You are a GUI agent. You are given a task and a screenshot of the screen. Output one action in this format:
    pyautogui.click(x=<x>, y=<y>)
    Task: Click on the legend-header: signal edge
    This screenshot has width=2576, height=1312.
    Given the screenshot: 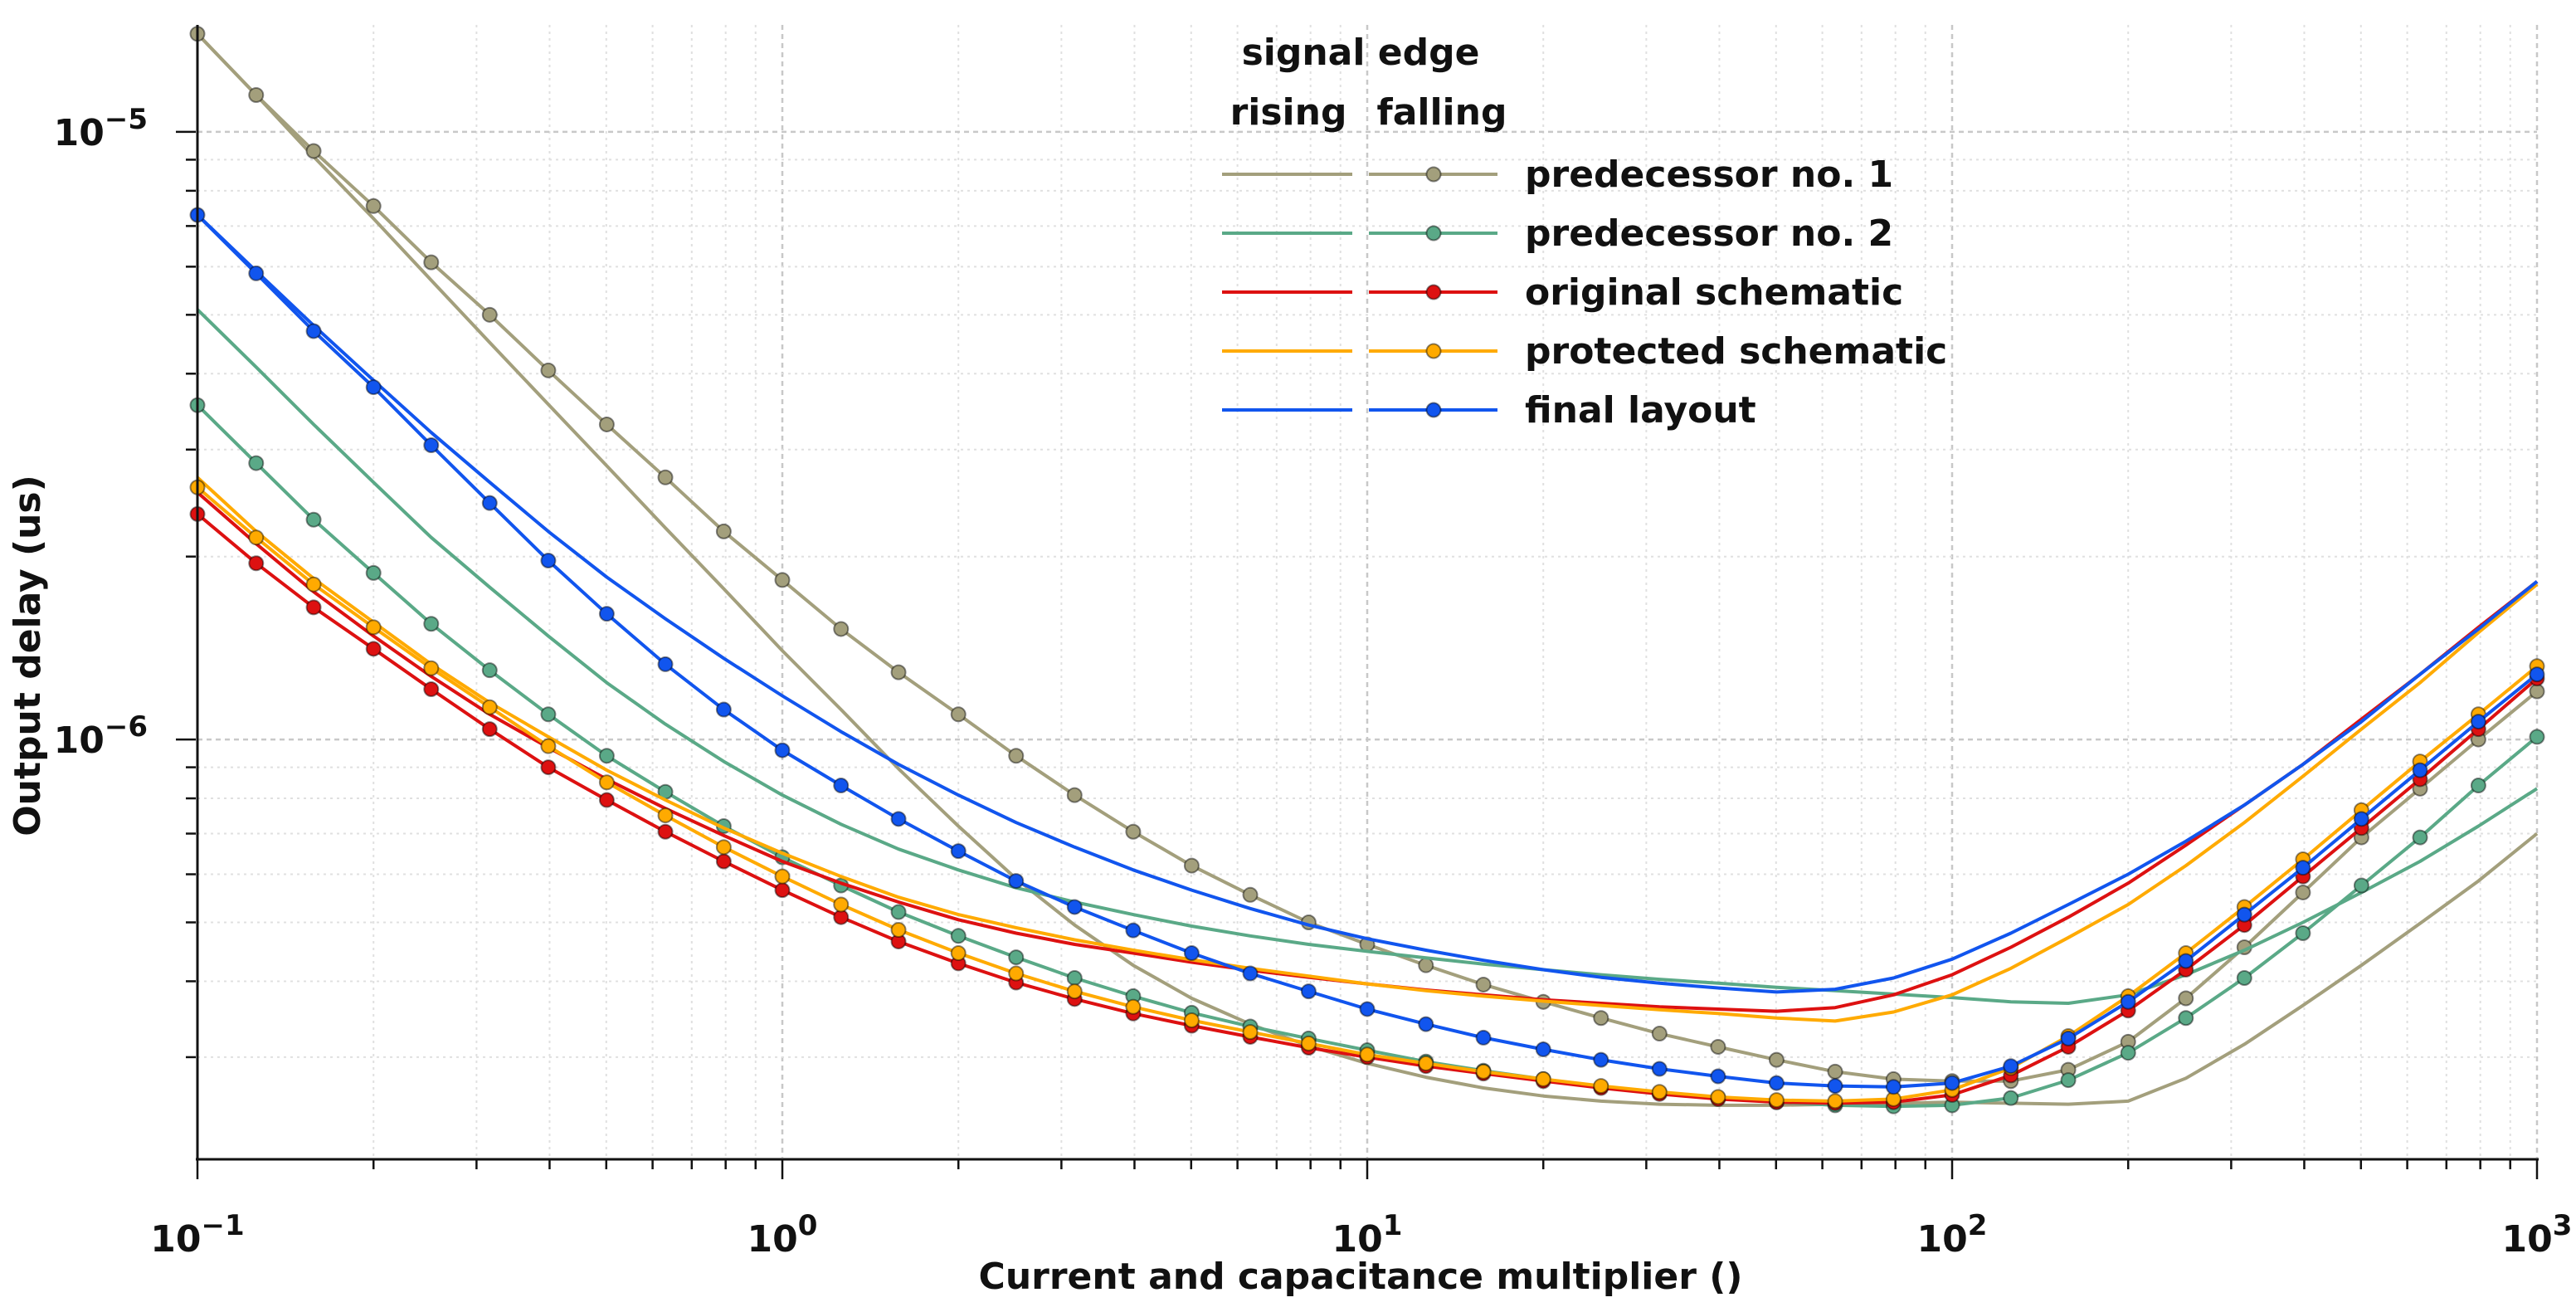 What is the action you would take?
    pyautogui.click(x=1361, y=53)
    